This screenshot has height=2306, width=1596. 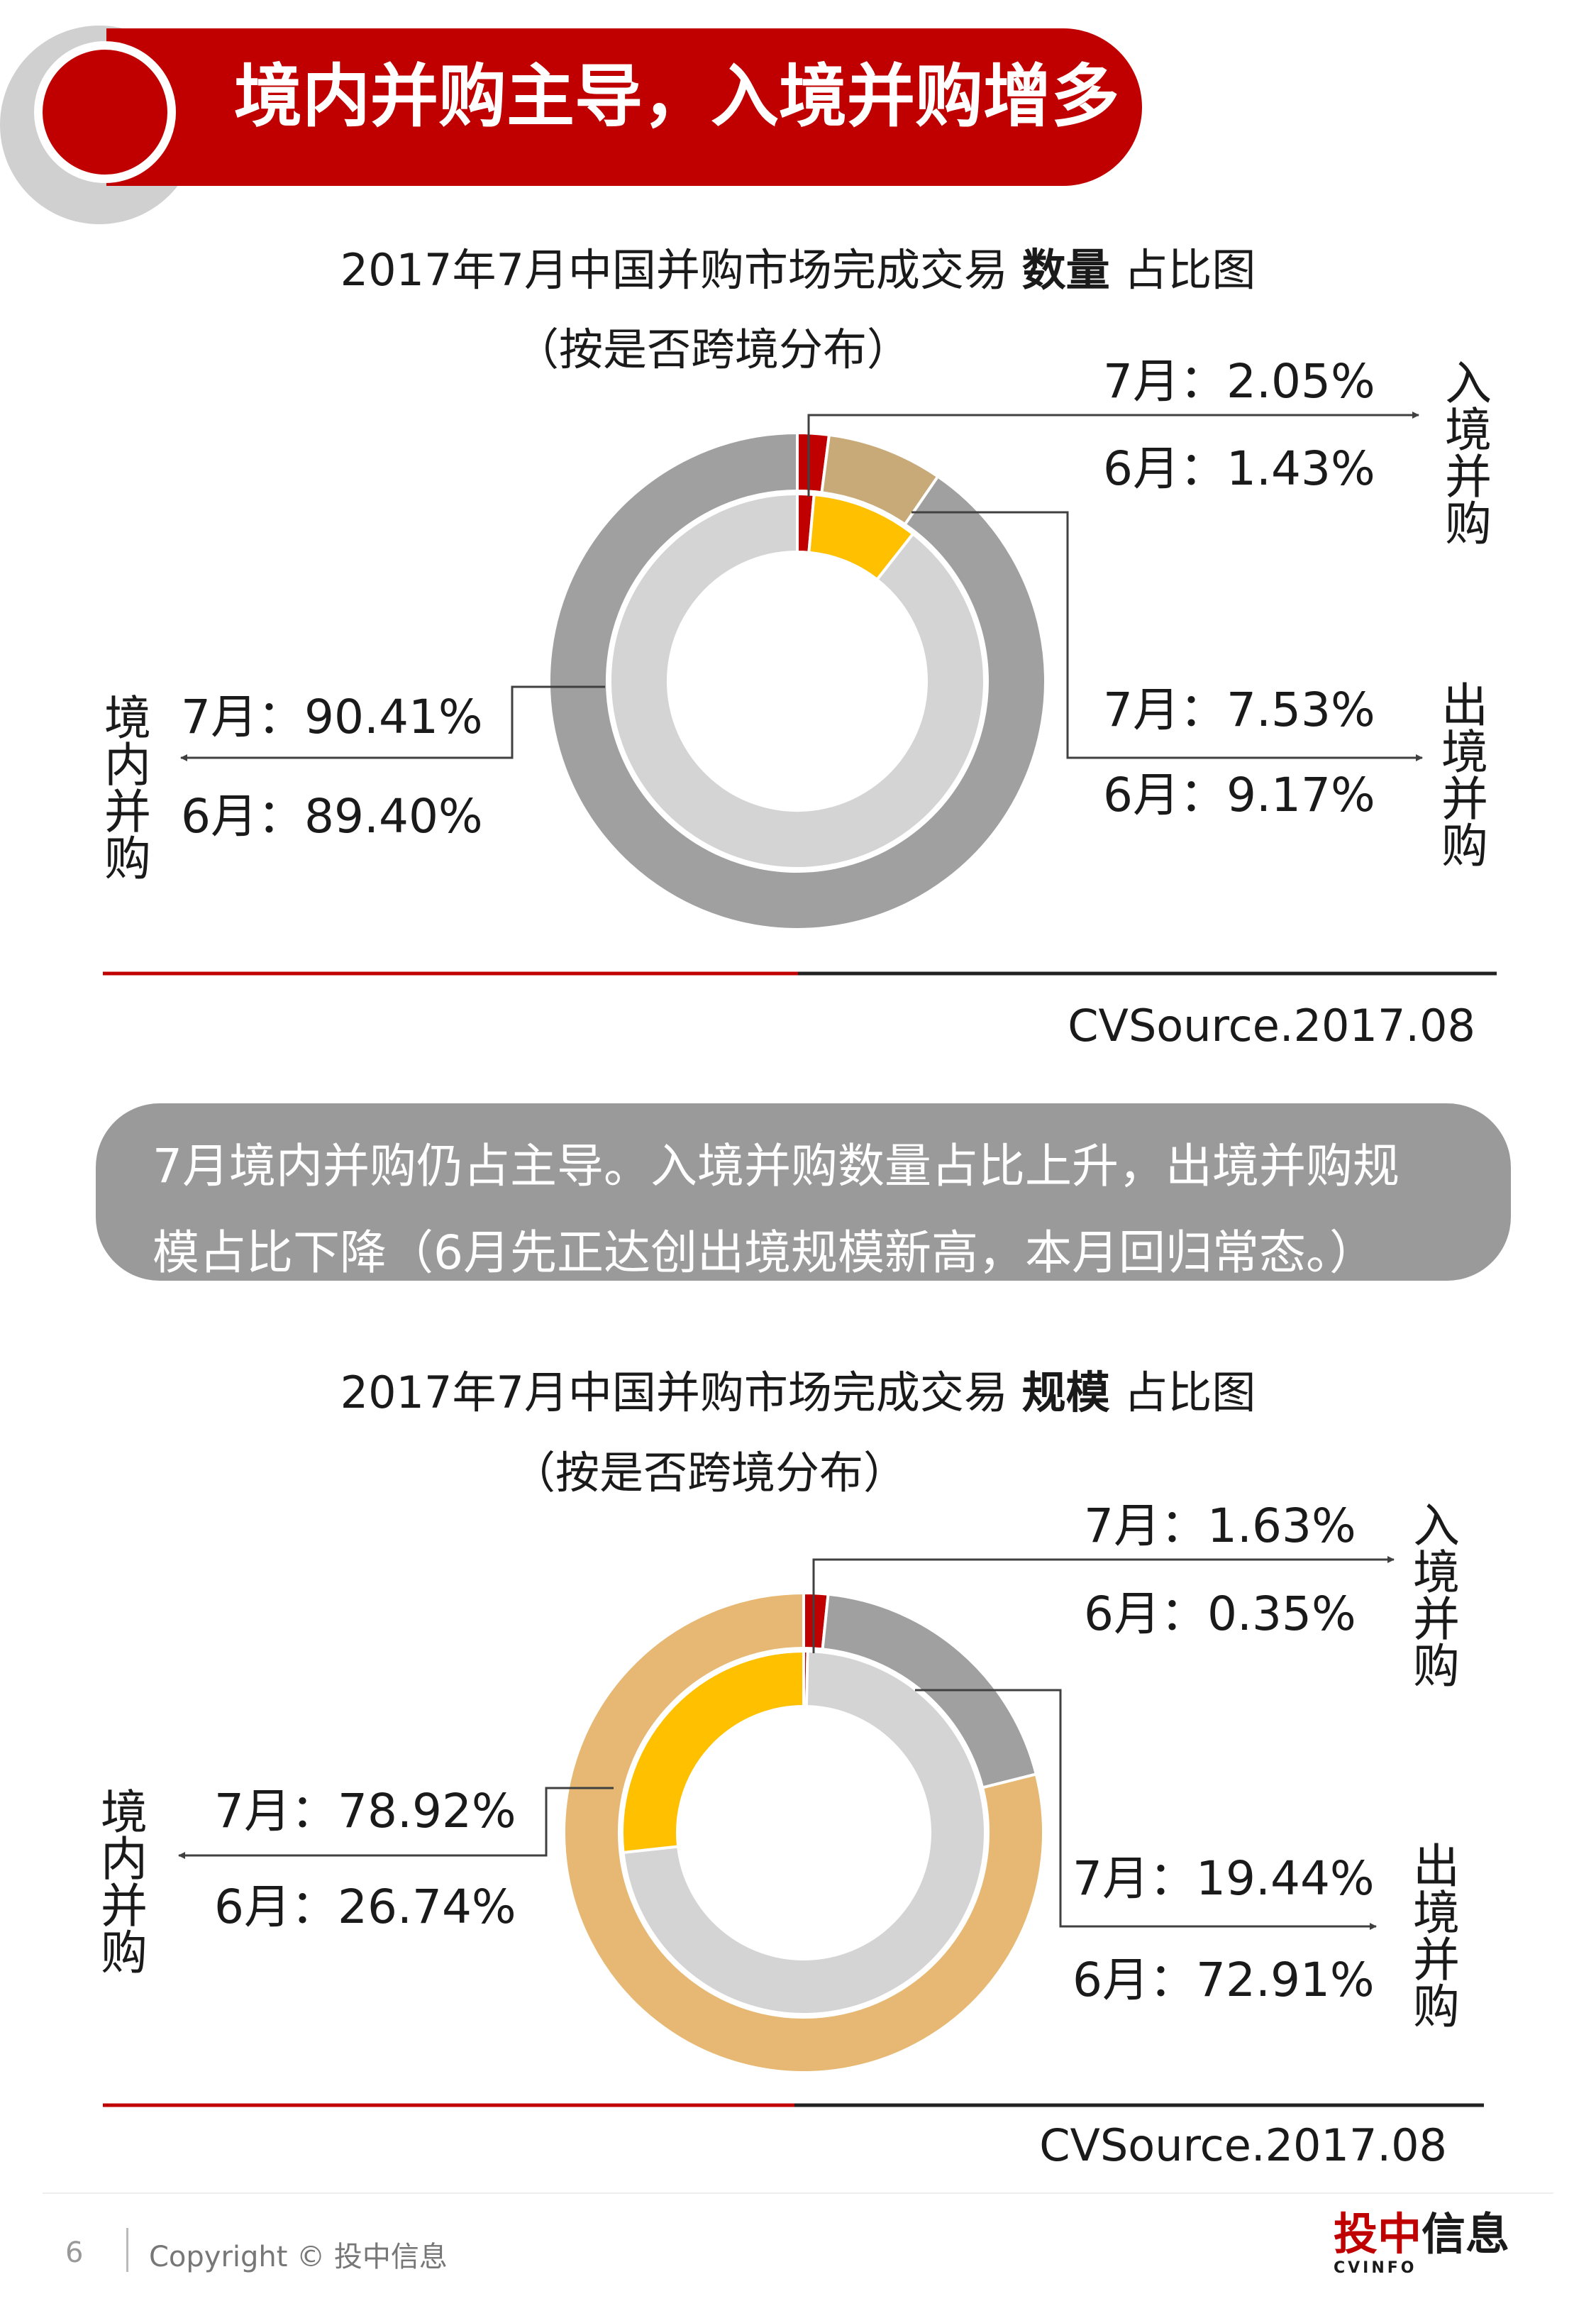 I want to click on chart2-outbound-label-char: 境, so click(x=1436, y=1914).